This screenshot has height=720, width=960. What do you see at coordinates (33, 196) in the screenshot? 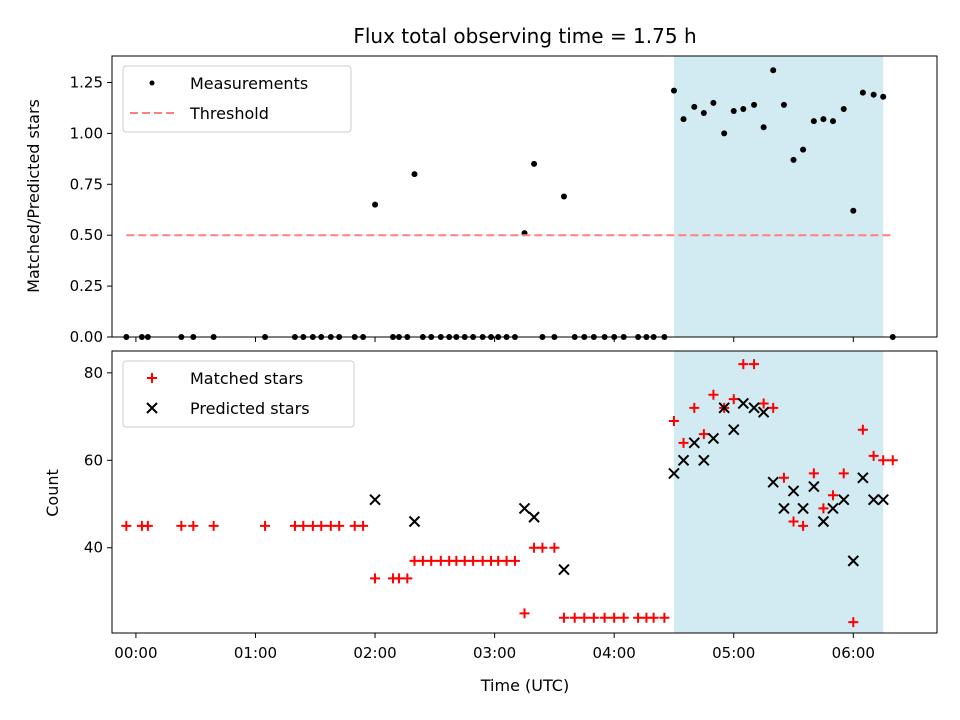
I see `y-axis-label-ratio: Matched/Predicted stars` at bounding box center [33, 196].